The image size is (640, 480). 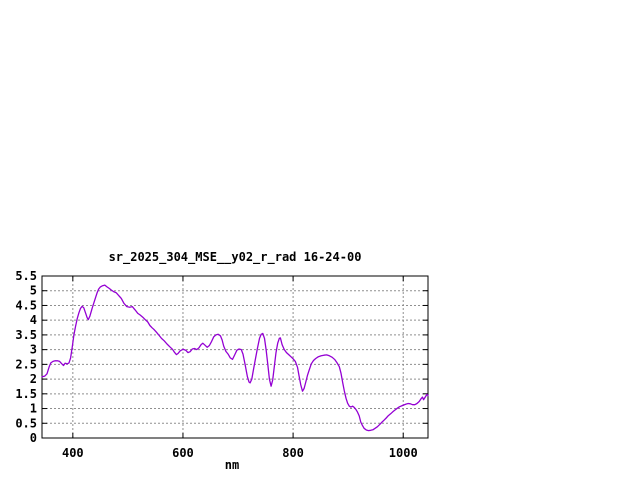 I want to click on y-tick-label: 1.5, so click(x=26, y=394).